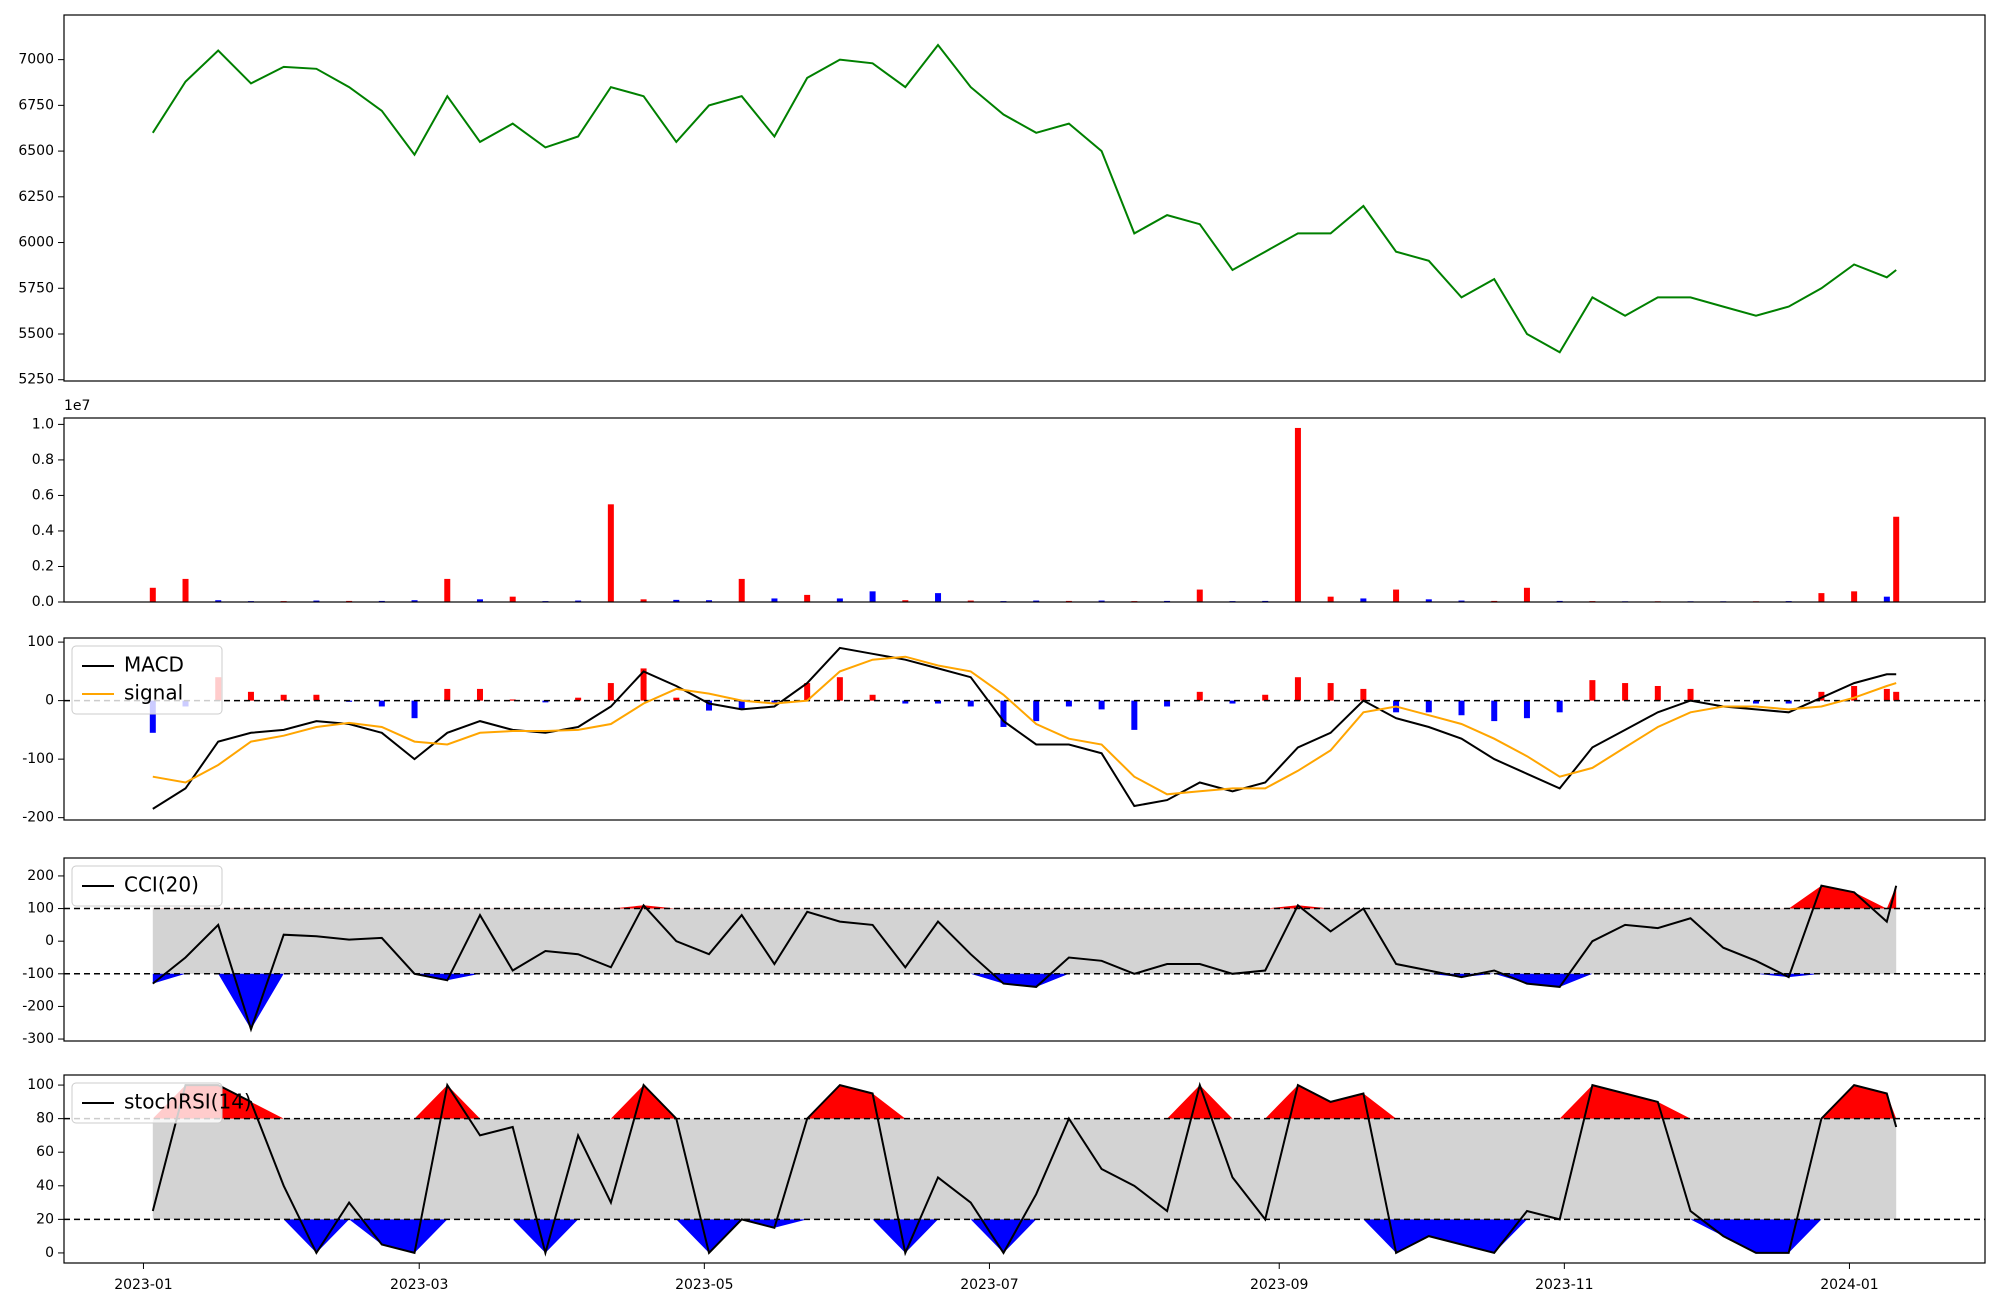 The width and height of the screenshot is (2000, 1300). Describe the element at coordinates (36, 334) in the screenshot. I see `y-tick-label: 5500` at that location.